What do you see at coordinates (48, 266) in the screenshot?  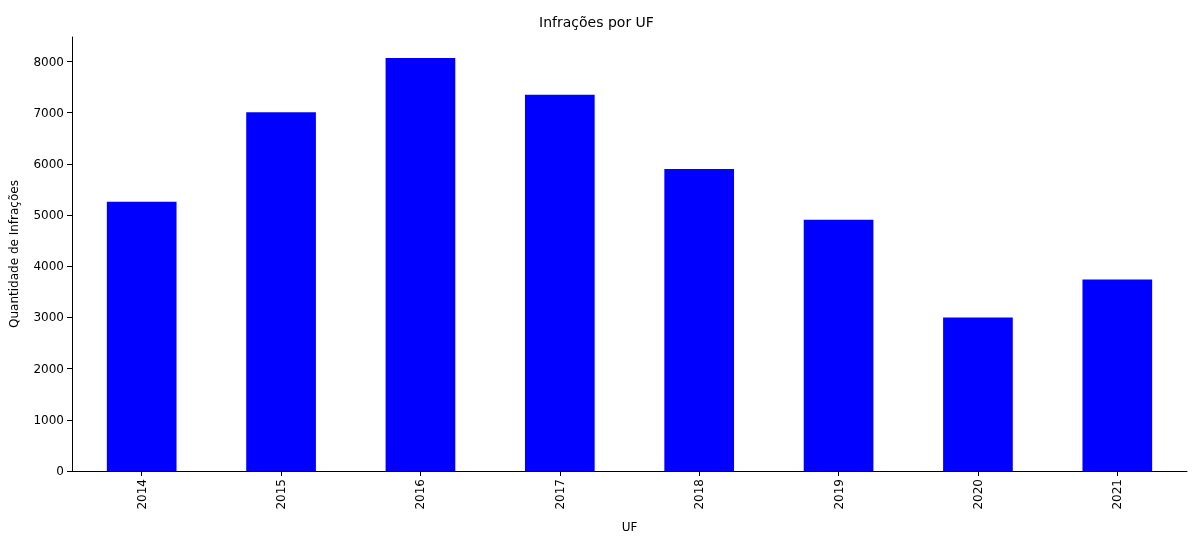 I see `y-tick-label: 4000` at bounding box center [48, 266].